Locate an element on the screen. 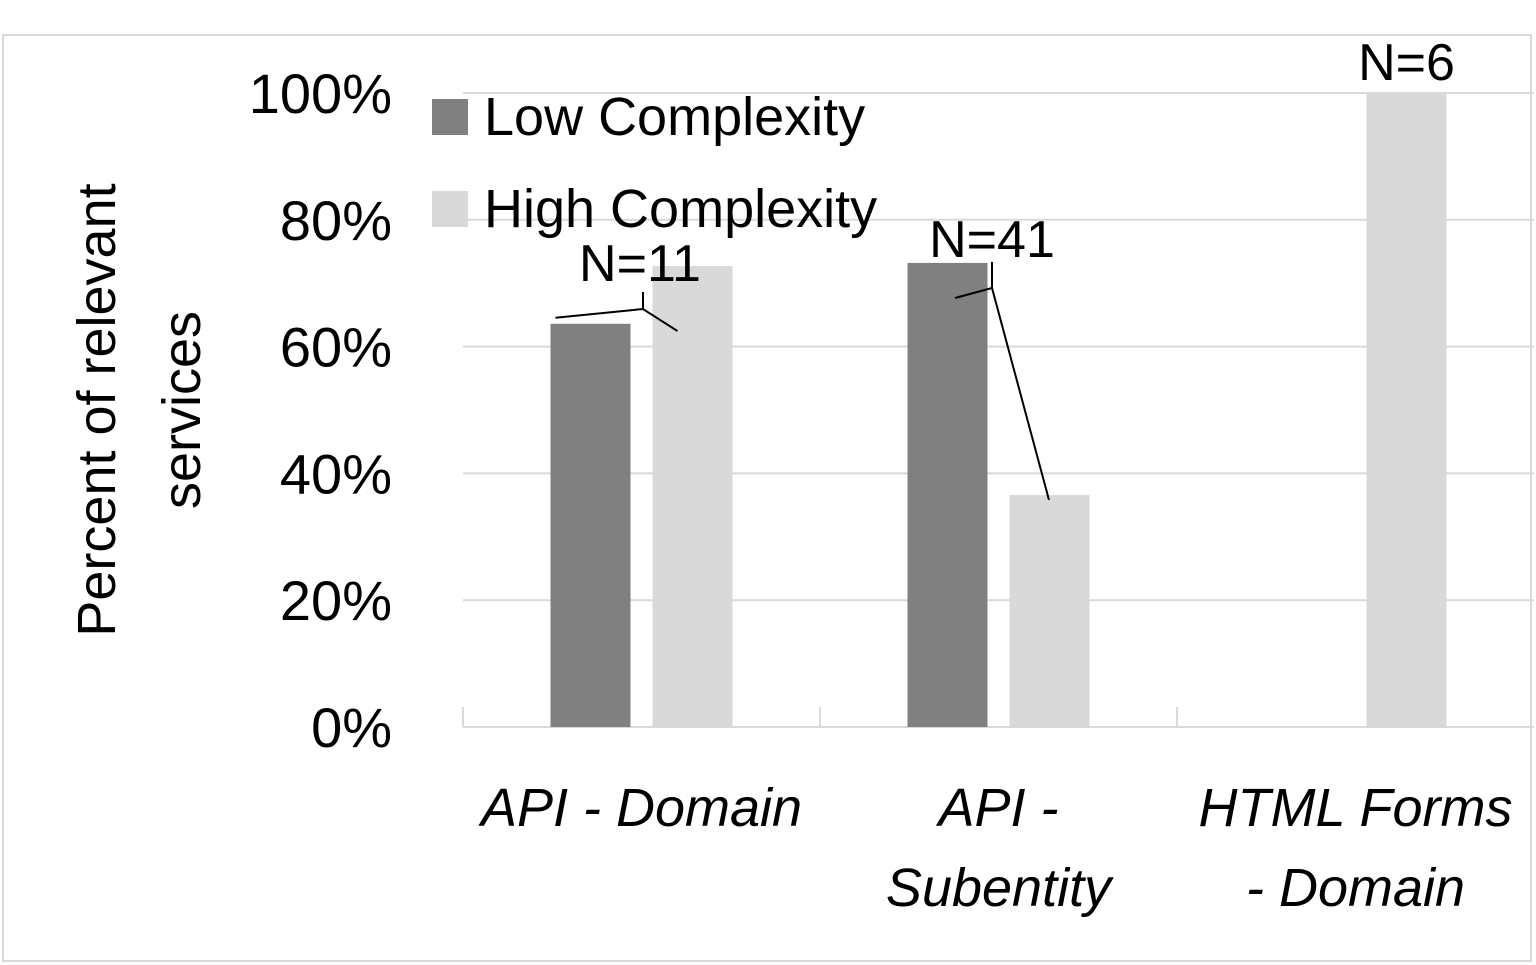 The width and height of the screenshot is (1536, 965). x-category-label: API - is located at coordinates (996, 808).